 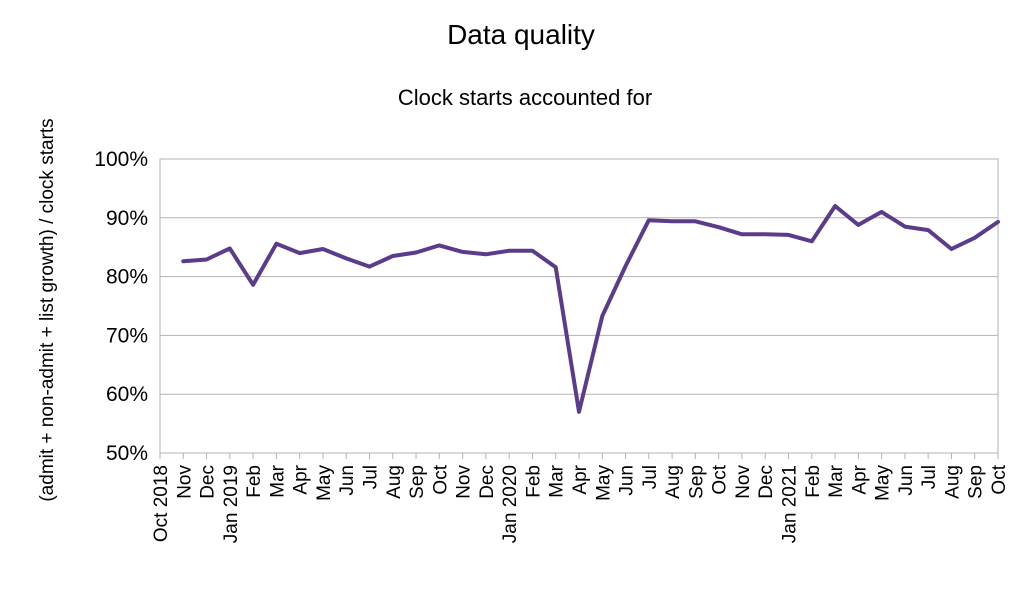 I want to click on y-tick-label: 60%, so click(x=127, y=394).